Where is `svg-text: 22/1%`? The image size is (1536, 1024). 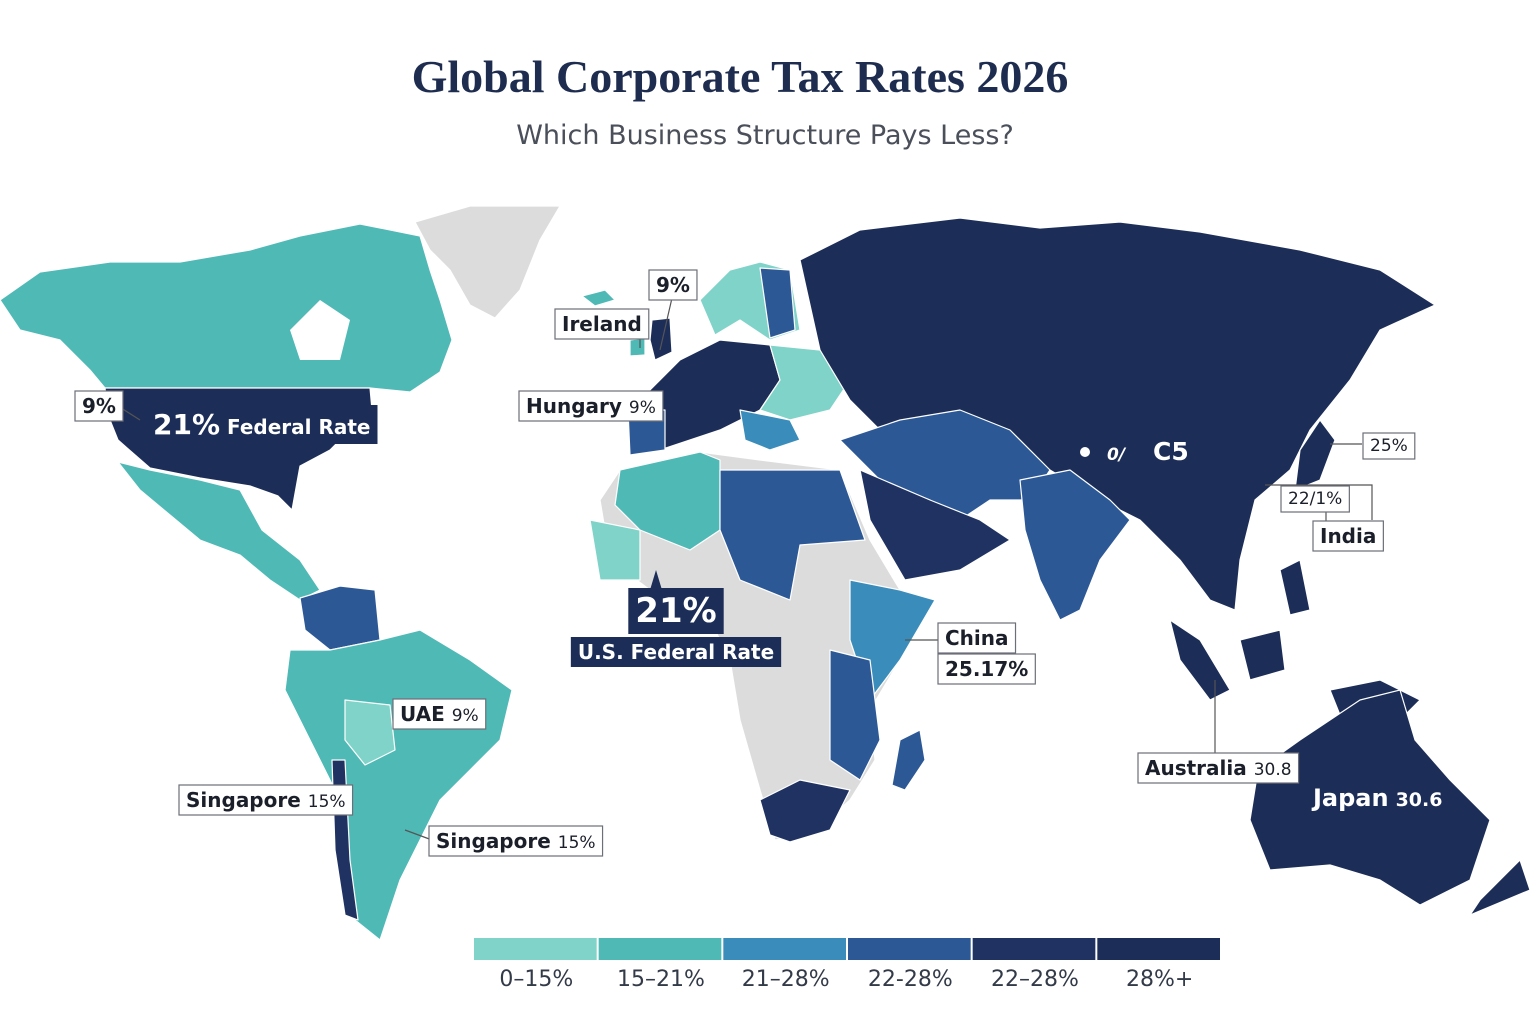
svg-text: 22/1% is located at coordinates (1315, 499).